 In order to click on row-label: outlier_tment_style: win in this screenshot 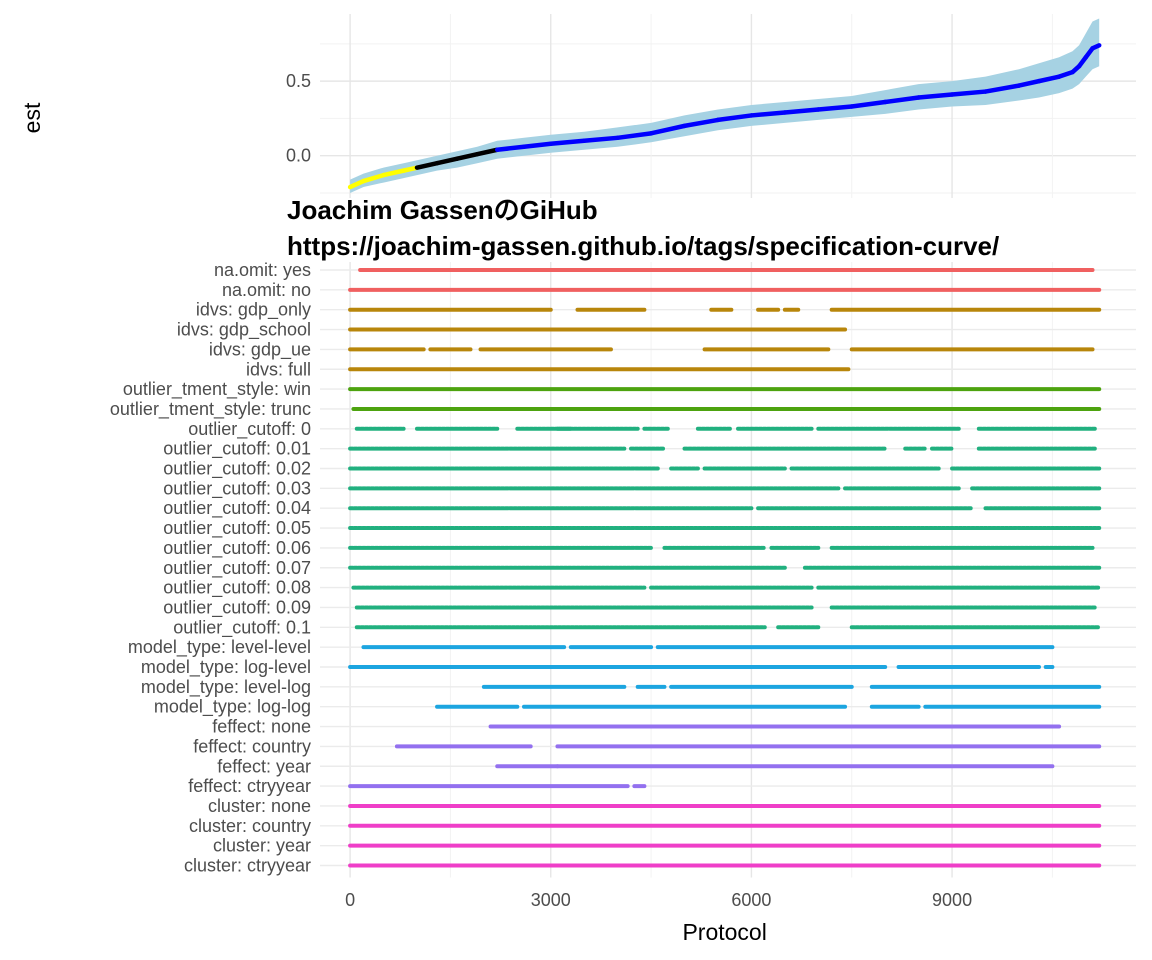, I will do `click(217, 389)`.